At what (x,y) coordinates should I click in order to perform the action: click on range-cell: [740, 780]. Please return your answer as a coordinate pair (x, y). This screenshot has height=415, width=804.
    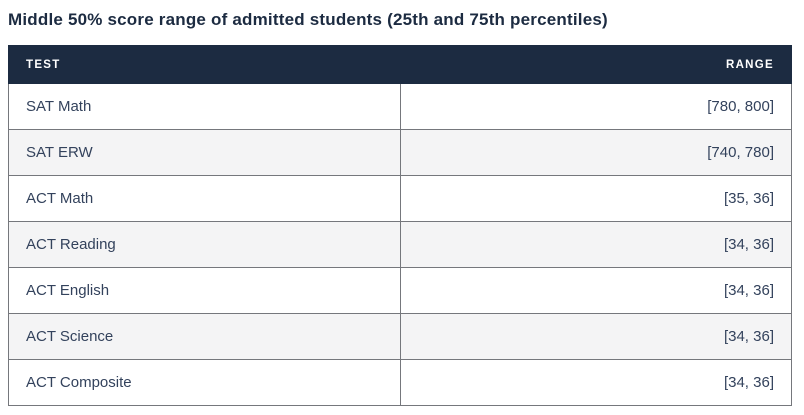
    Looking at the image, I should click on (595, 152).